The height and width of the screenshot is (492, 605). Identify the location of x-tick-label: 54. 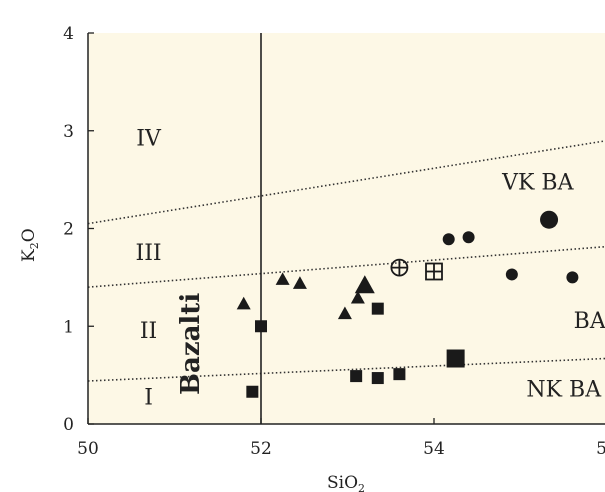
(434, 449).